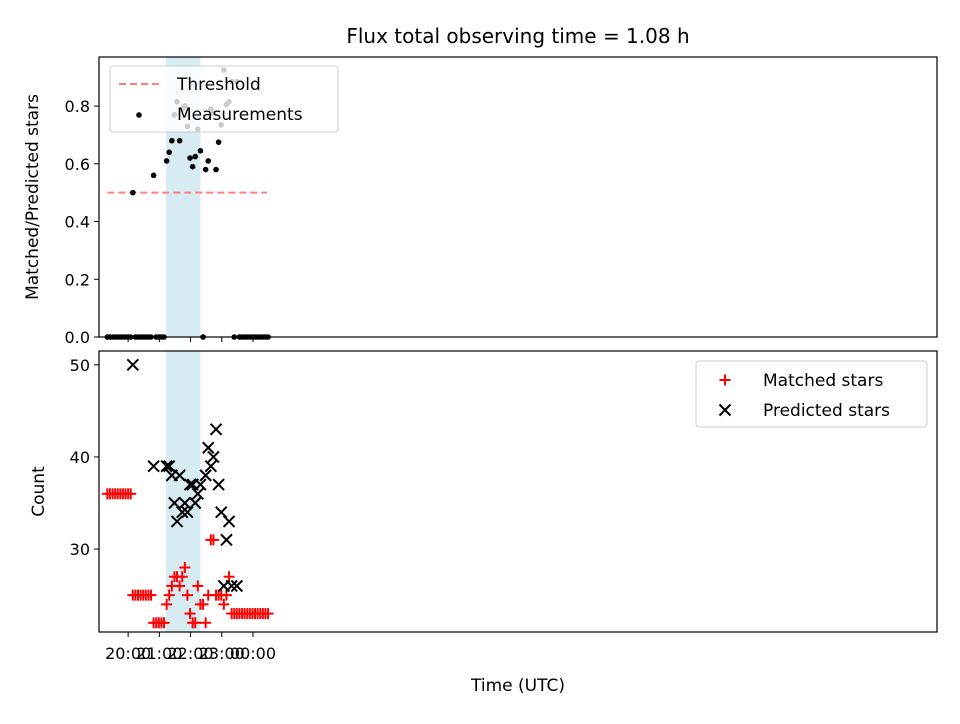 This screenshot has width=960, height=724. I want to click on legend-measurements-label: Measurements, so click(240, 115).